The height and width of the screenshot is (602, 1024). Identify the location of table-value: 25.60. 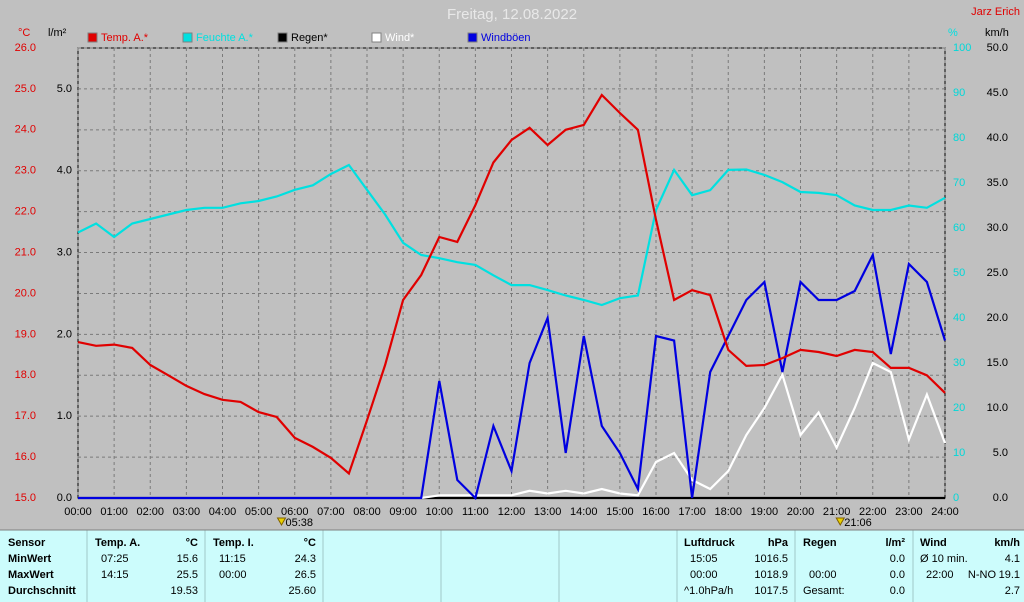
(302, 591).